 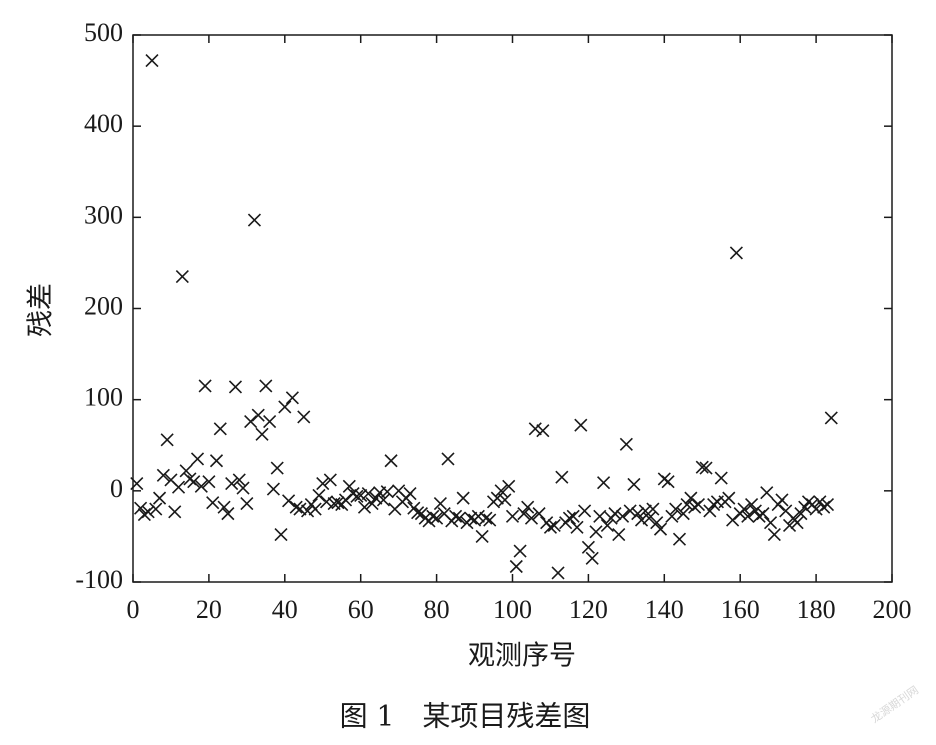 What do you see at coordinates (892, 609) in the screenshot?
I see `x-tick-label: 200` at bounding box center [892, 609].